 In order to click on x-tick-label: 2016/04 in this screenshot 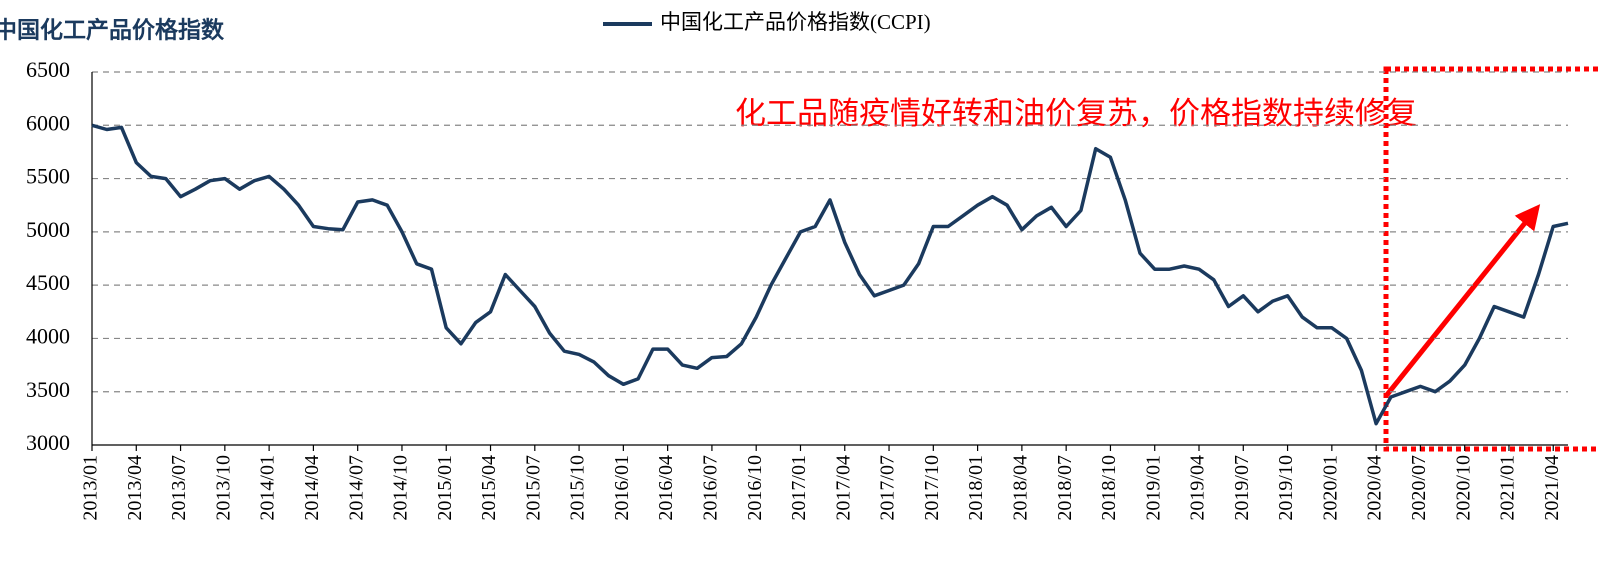, I will do `click(666, 488)`.